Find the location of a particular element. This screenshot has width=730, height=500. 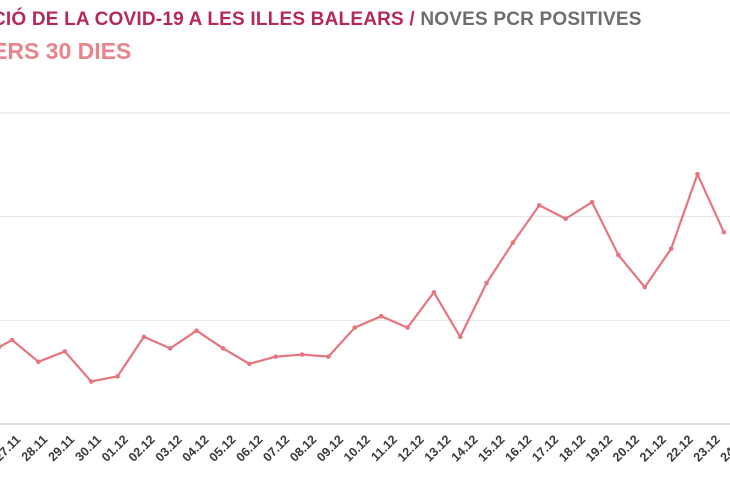

x-tick-label: 18.12 is located at coordinates (572, 448).